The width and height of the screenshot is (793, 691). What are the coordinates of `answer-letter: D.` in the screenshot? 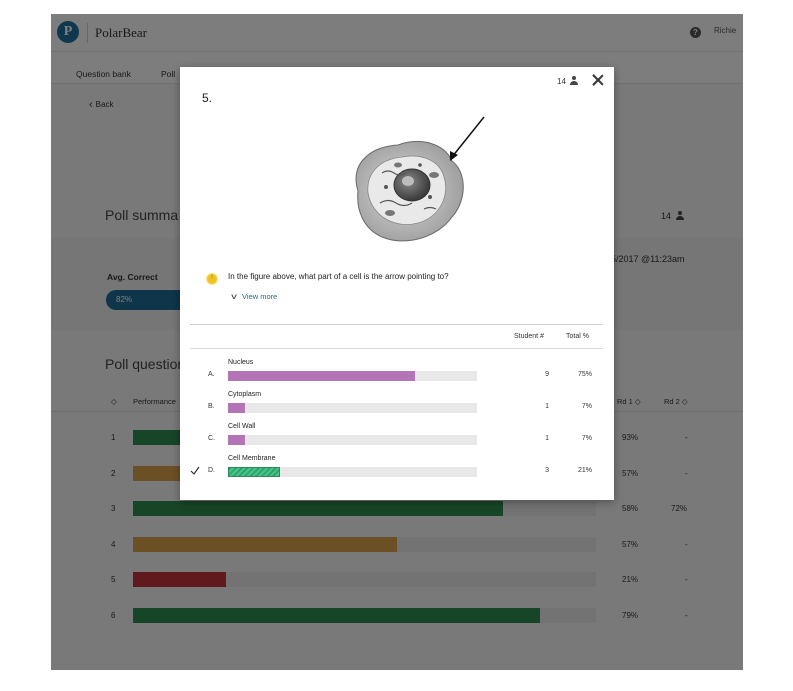 It's located at (211, 470).